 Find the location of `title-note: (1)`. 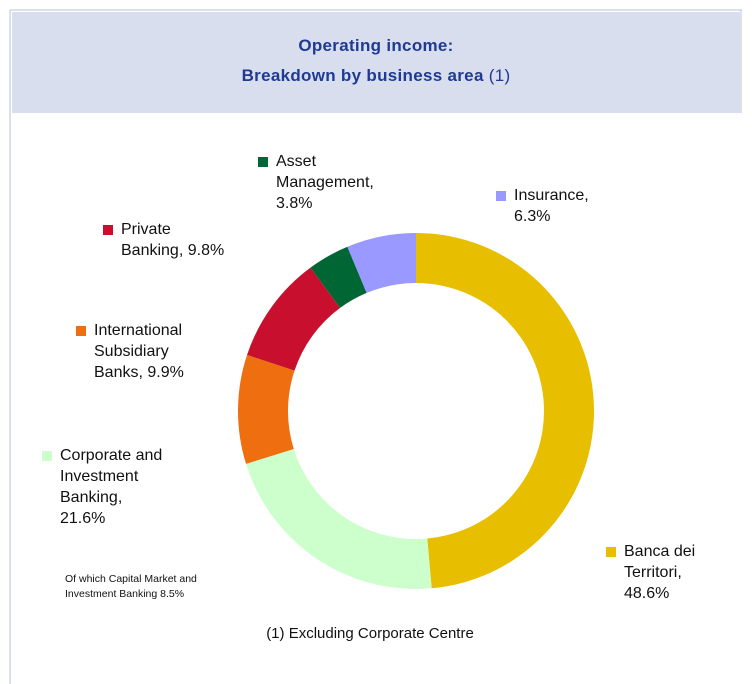

title-note: (1) is located at coordinates (499, 75).